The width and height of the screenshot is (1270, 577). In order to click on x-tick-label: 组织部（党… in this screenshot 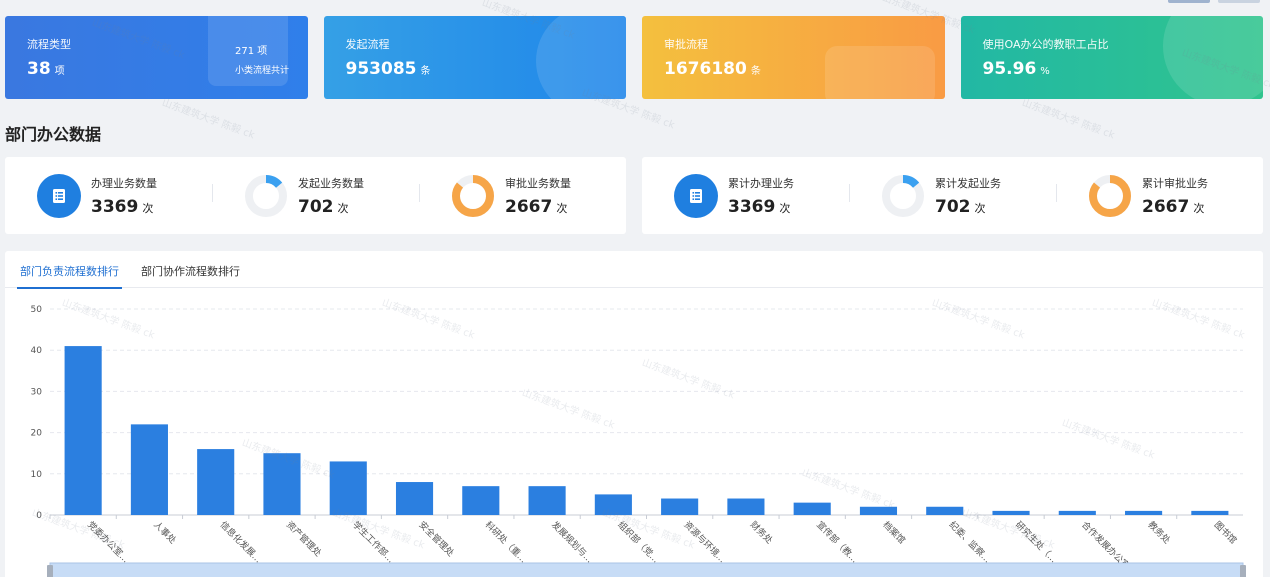, I will do `click(638, 542)`.